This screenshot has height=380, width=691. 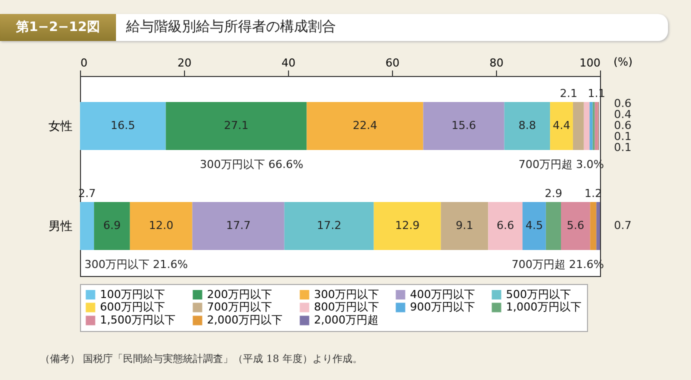 What do you see at coordinates (123, 125) in the screenshot?
I see `data-label: 16.5` at bounding box center [123, 125].